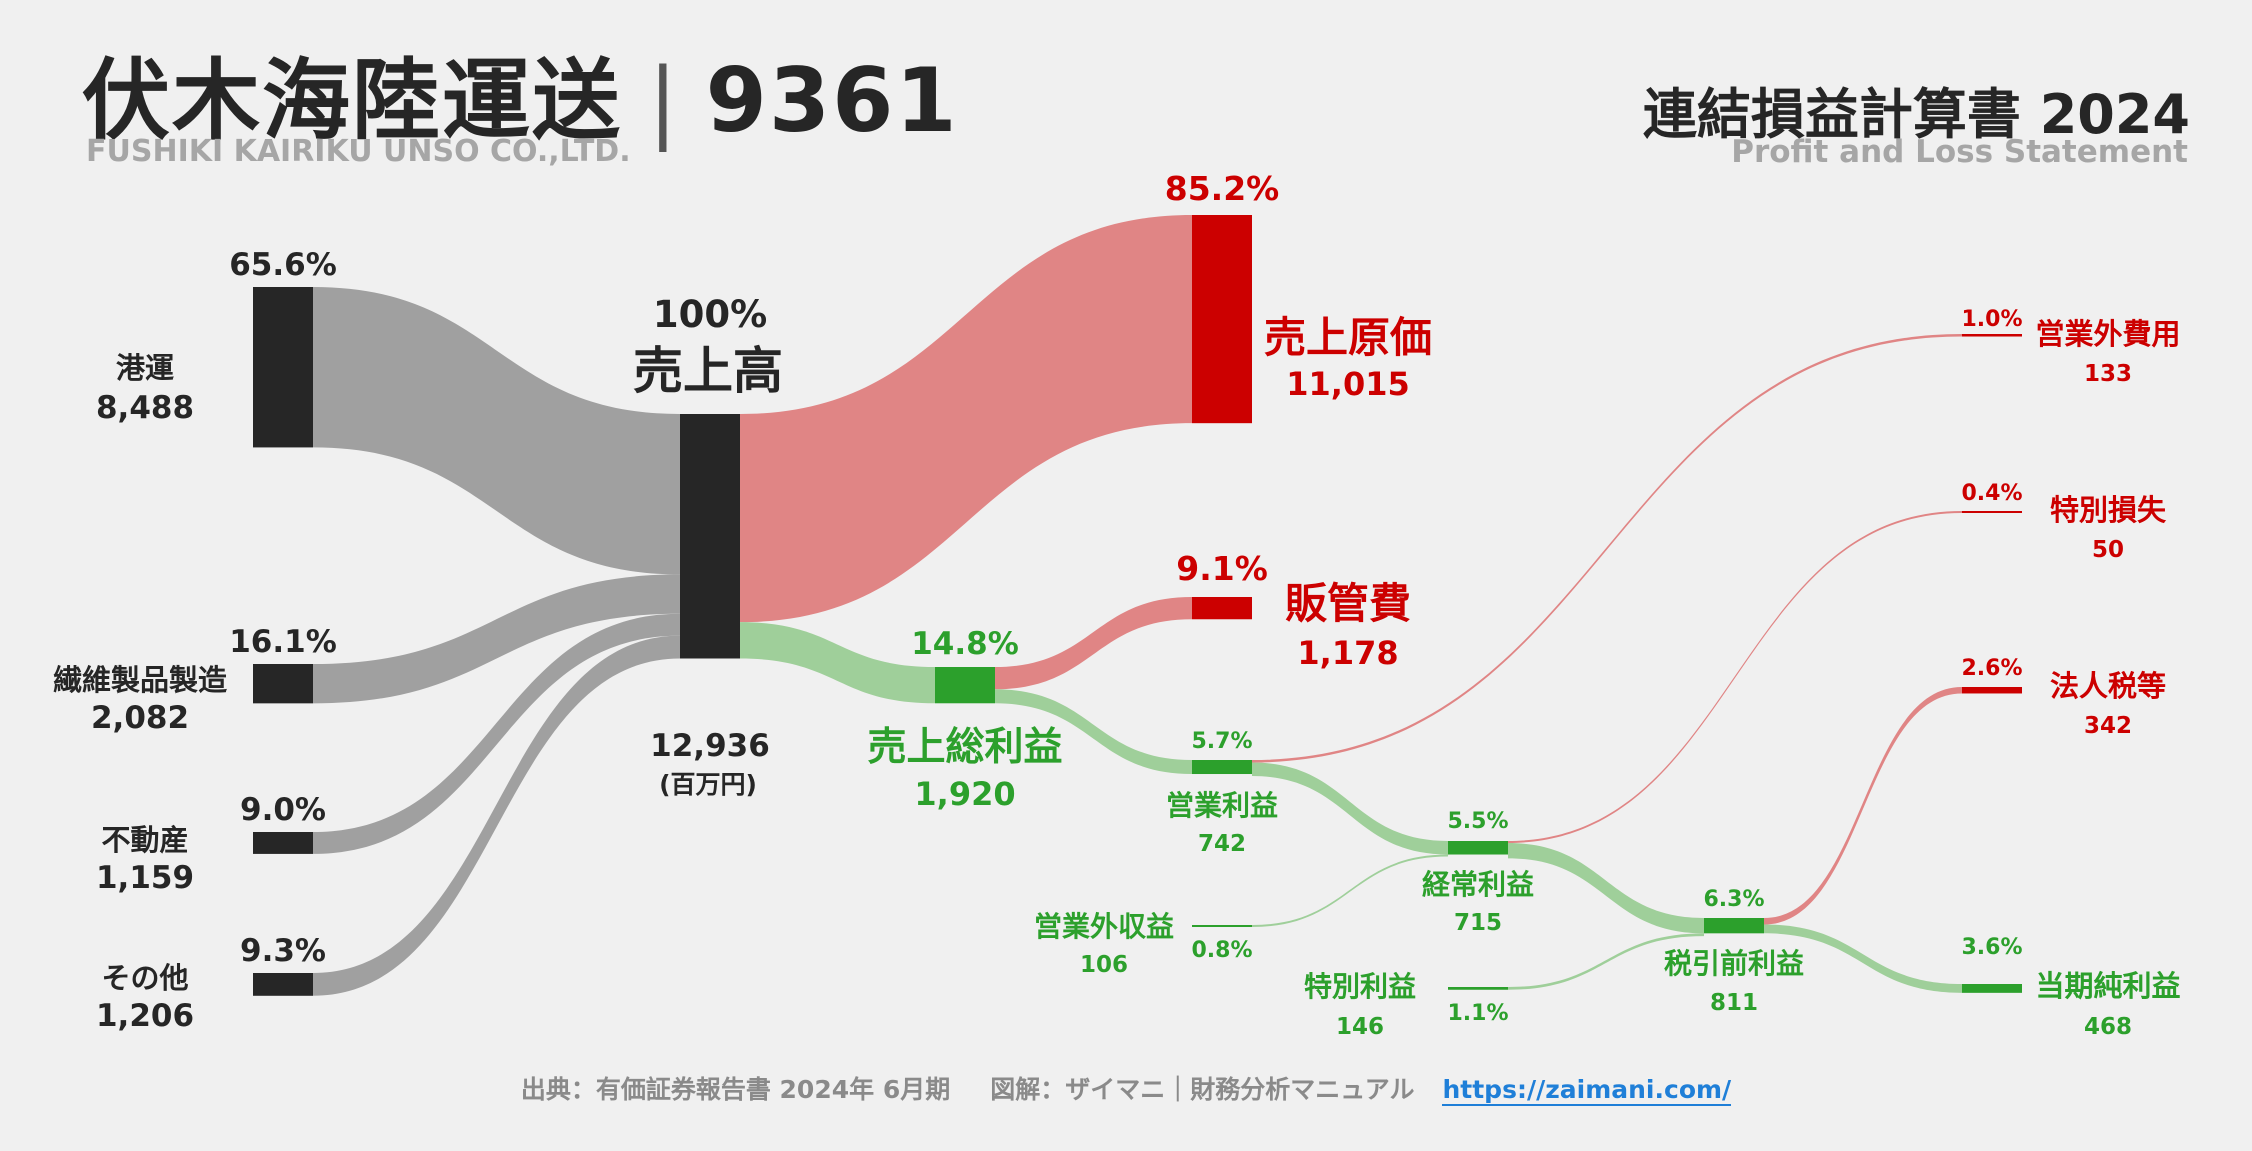 This screenshot has width=2252, height=1151. What do you see at coordinates (496, 431) in the screenshot?
I see `flow-port-to-revenue` at bounding box center [496, 431].